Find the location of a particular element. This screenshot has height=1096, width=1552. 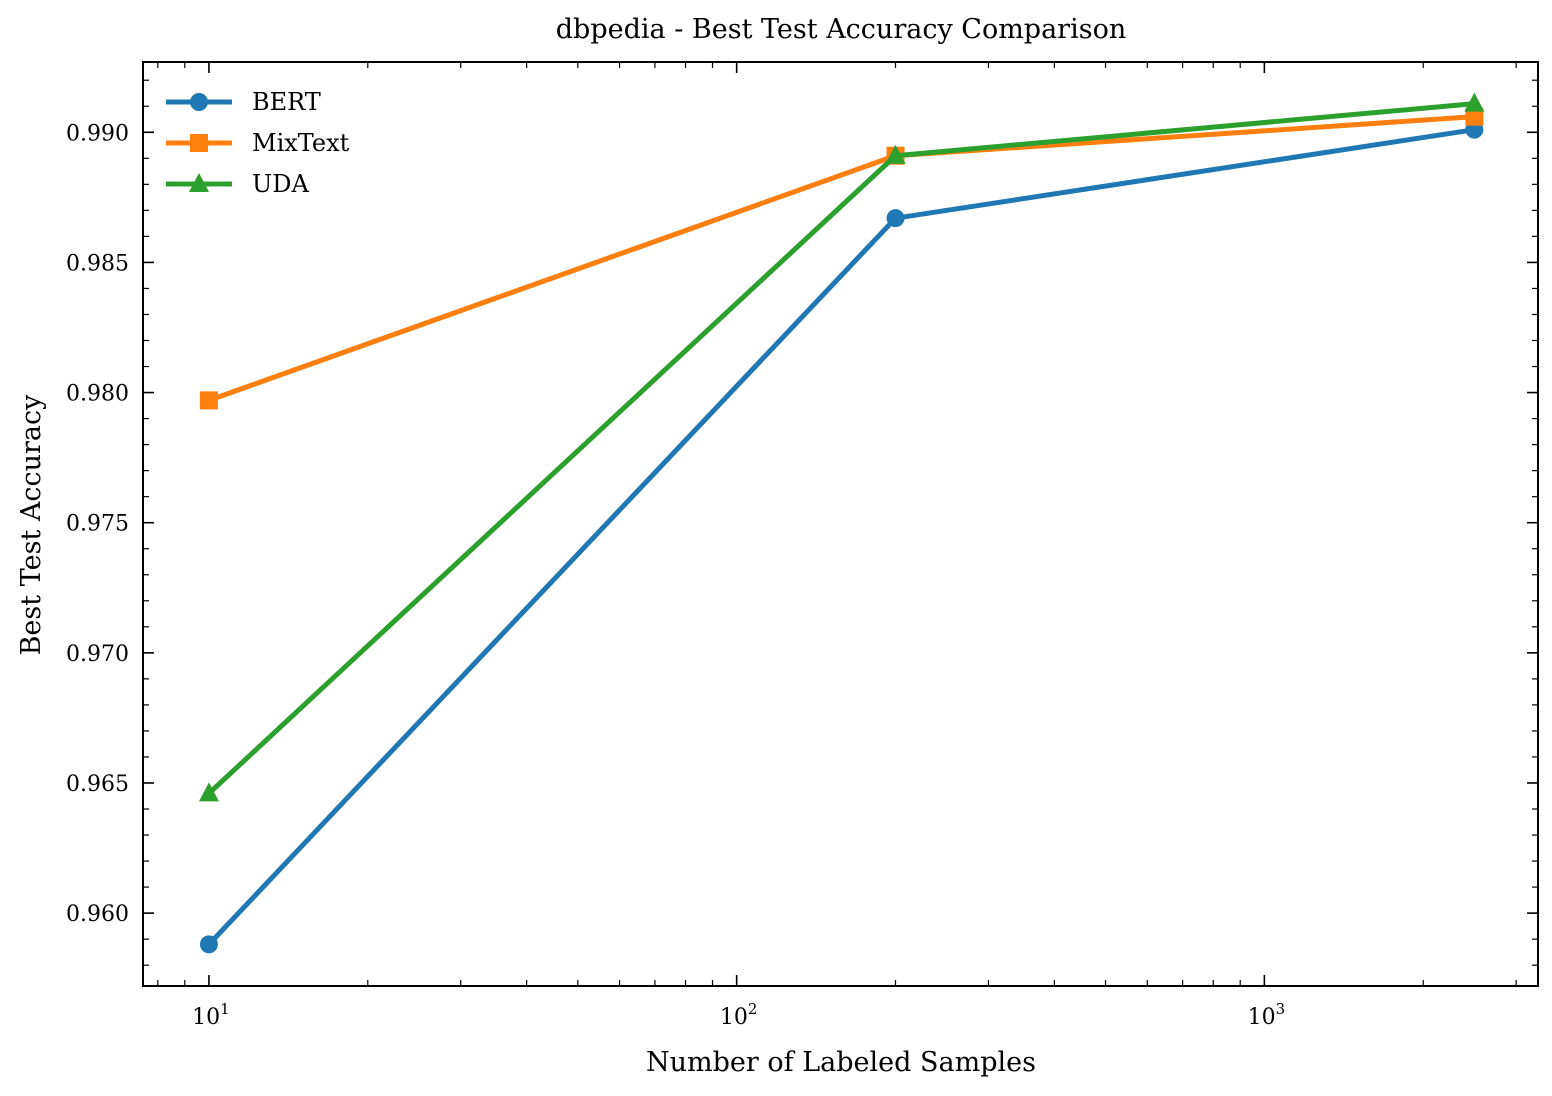

y-tick-label: 0.985 is located at coordinates (97, 263).